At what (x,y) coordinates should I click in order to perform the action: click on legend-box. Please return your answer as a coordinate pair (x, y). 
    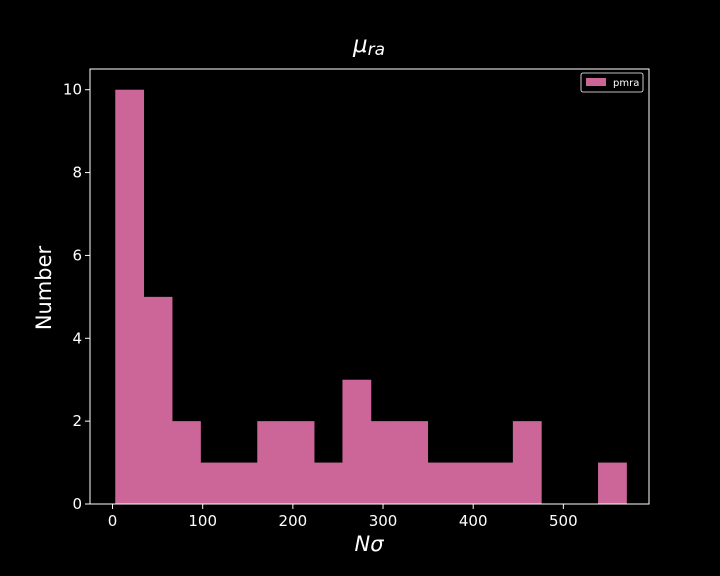
    Looking at the image, I should click on (612, 82).